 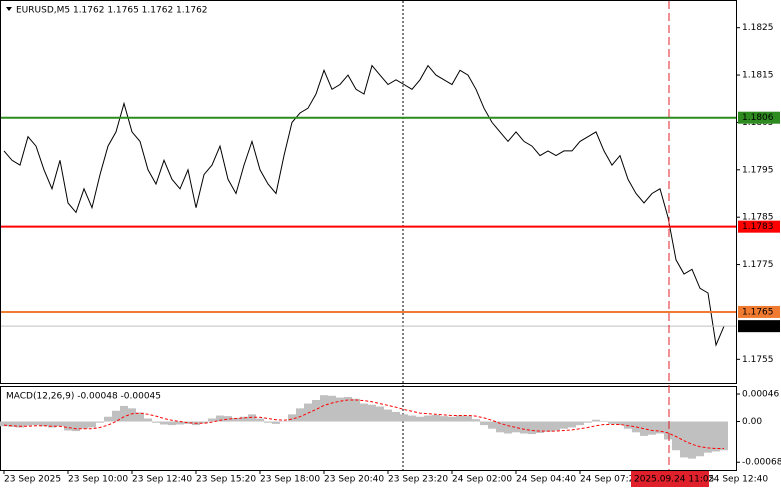 I want to click on x-tick-label: 24 Sep 12:40, so click(x=738, y=480).